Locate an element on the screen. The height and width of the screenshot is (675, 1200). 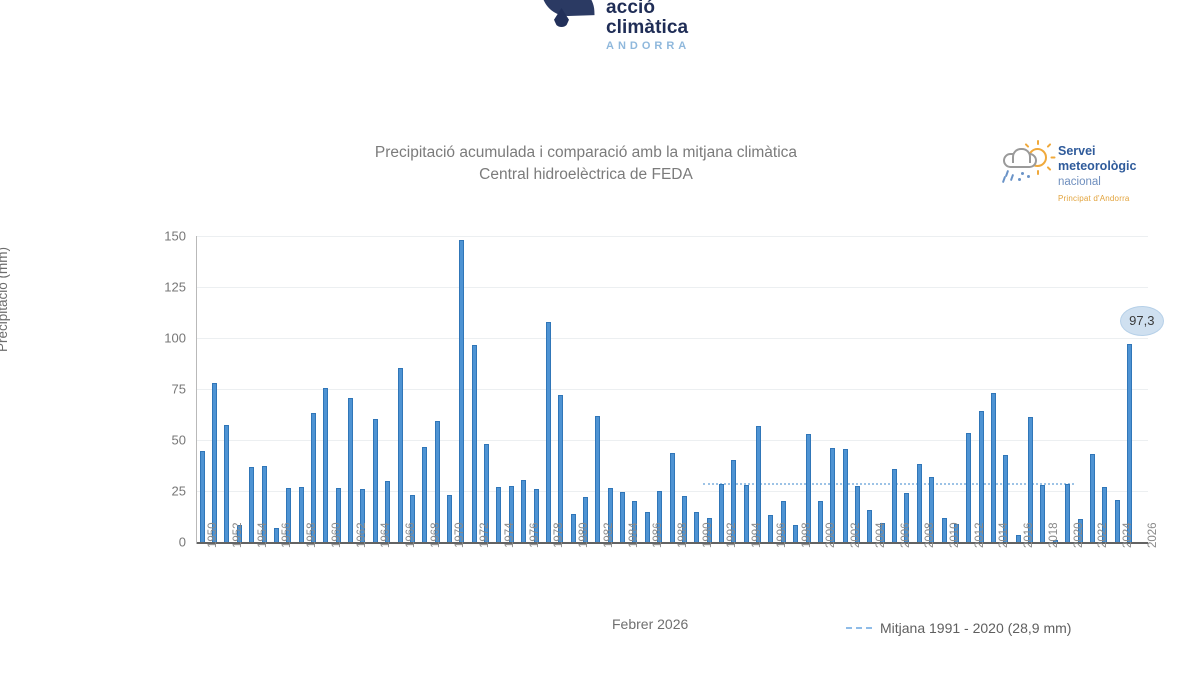
x-axis-tick-label: 1962 is located at coordinates (361, 535).